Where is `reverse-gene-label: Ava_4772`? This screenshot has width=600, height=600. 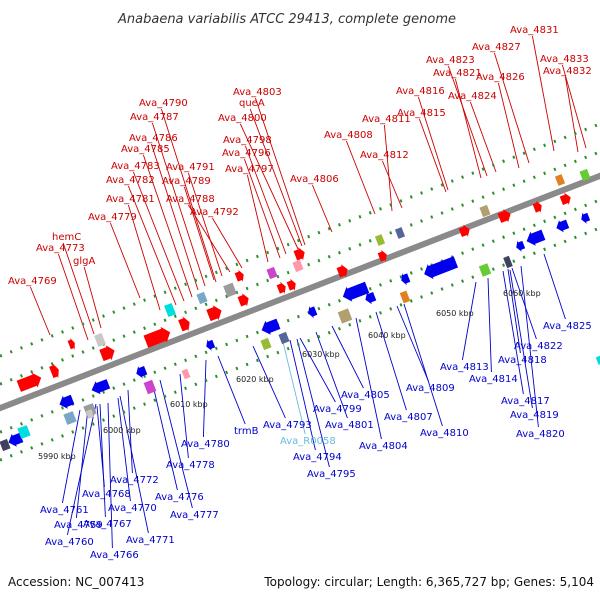
reverse-gene-label: Ava_4772 is located at coordinates (134, 480).